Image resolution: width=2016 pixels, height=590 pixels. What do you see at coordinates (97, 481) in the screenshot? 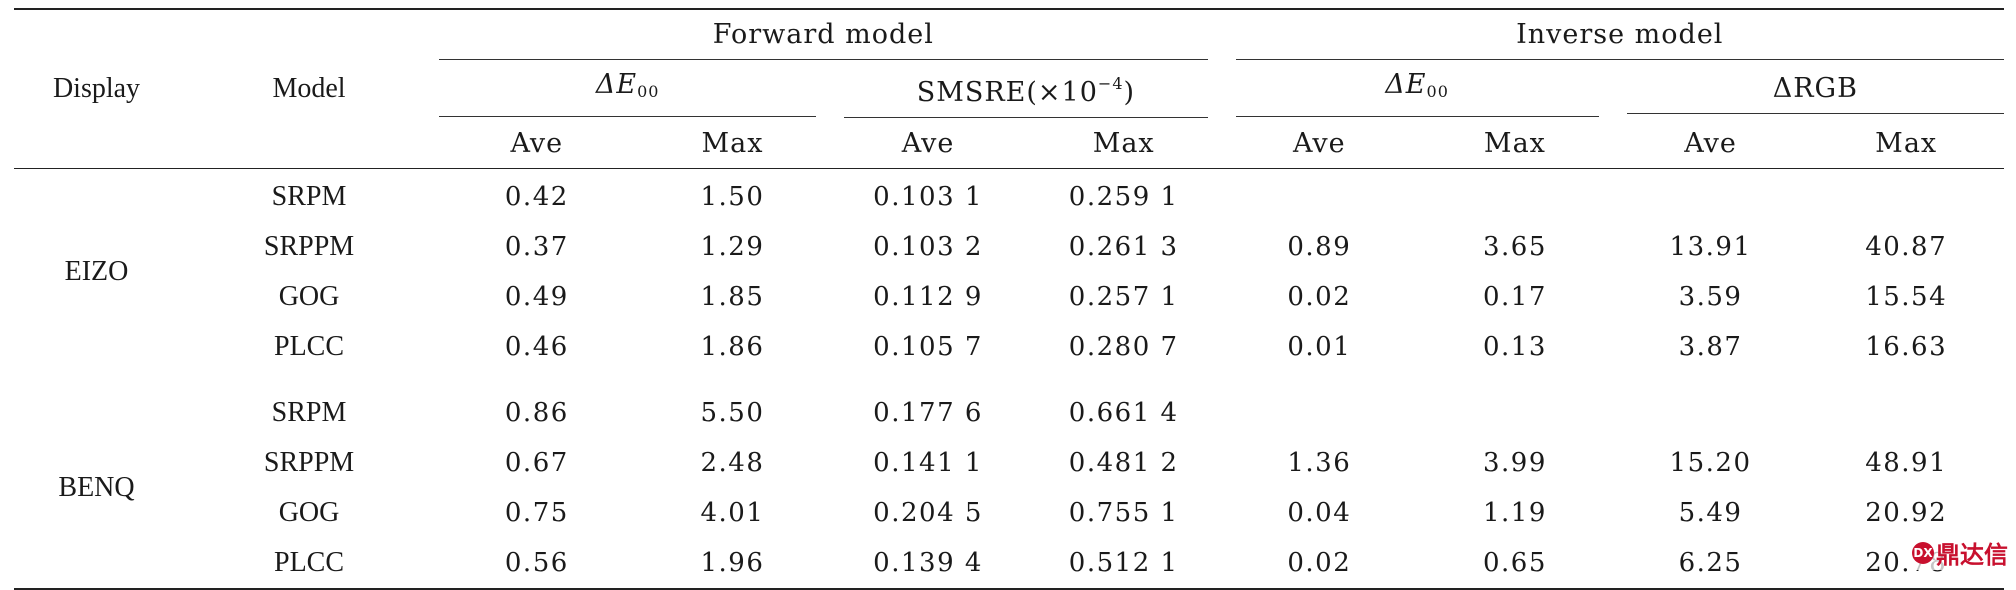
I see `display-benq: BENQ` at bounding box center [97, 481].